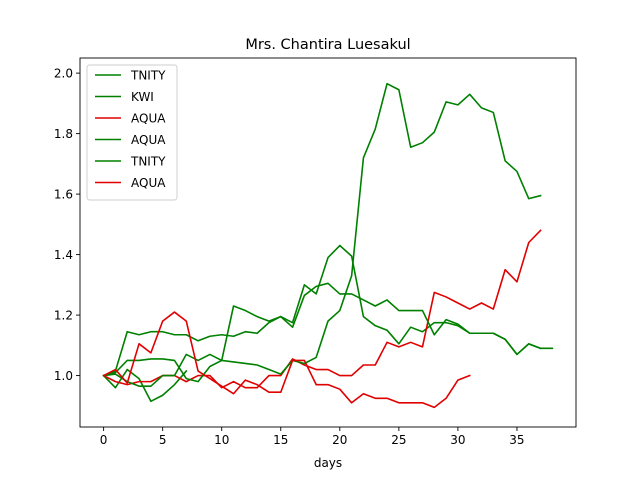 The width and height of the screenshot is (640, 480). What do you see at coordinates (63, 134) in the screenshot?
I see `y-tick-label: 1.8` at bounding box center [63, 134].